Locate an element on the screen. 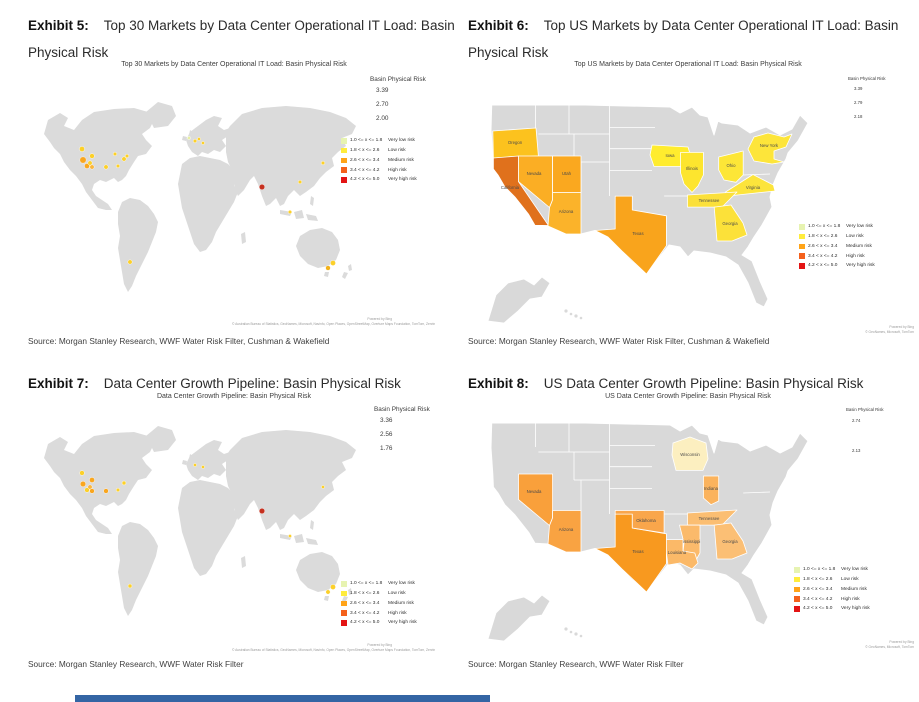  state-label: Tennessee is located at coordinates (709, 200).